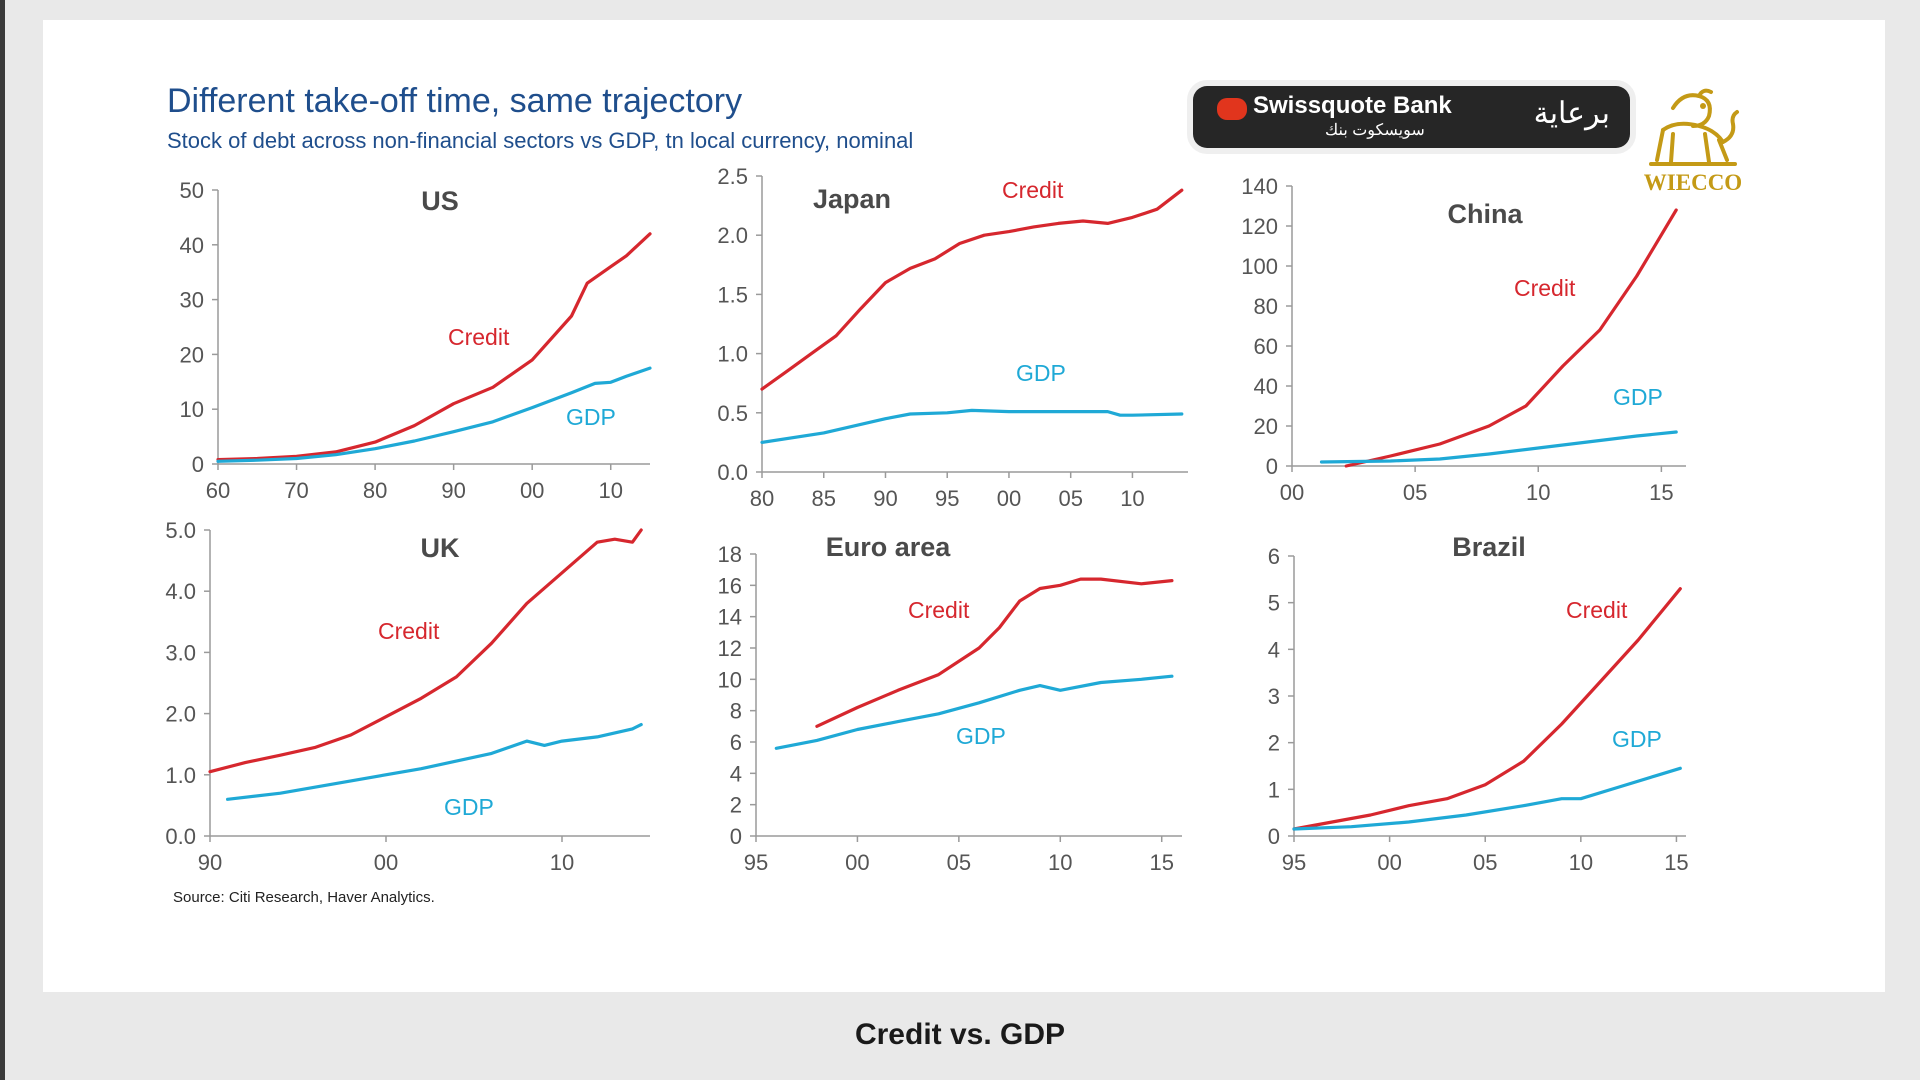 This screenshot has width=1920, height=1080. Describe the element at coordinates (1266, 346) in the screenshot. I see `china-y-tick-label: 60` at that location.